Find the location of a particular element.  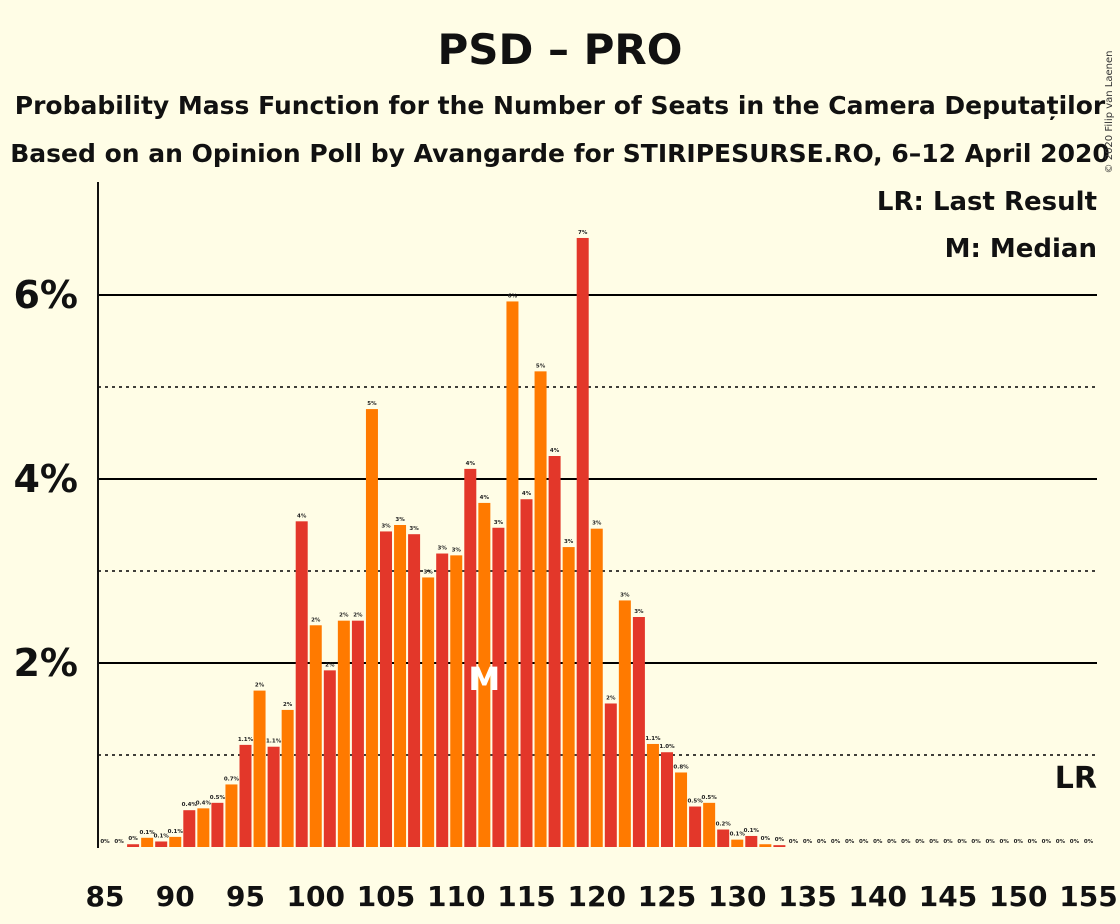

legend-median: M: Median is located at coordinates (1021, 249).